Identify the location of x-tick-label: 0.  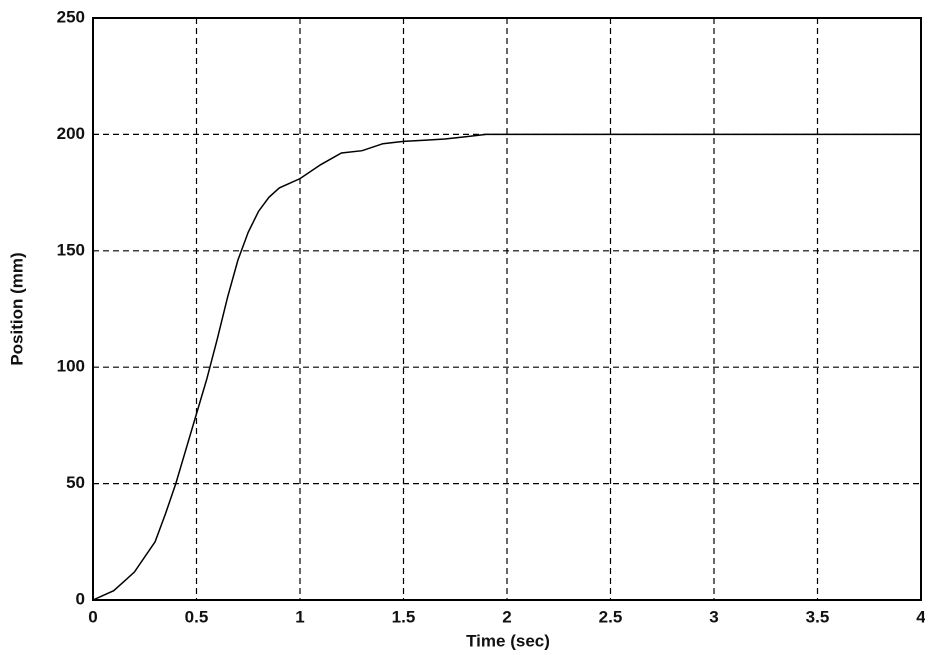
(92, 616).